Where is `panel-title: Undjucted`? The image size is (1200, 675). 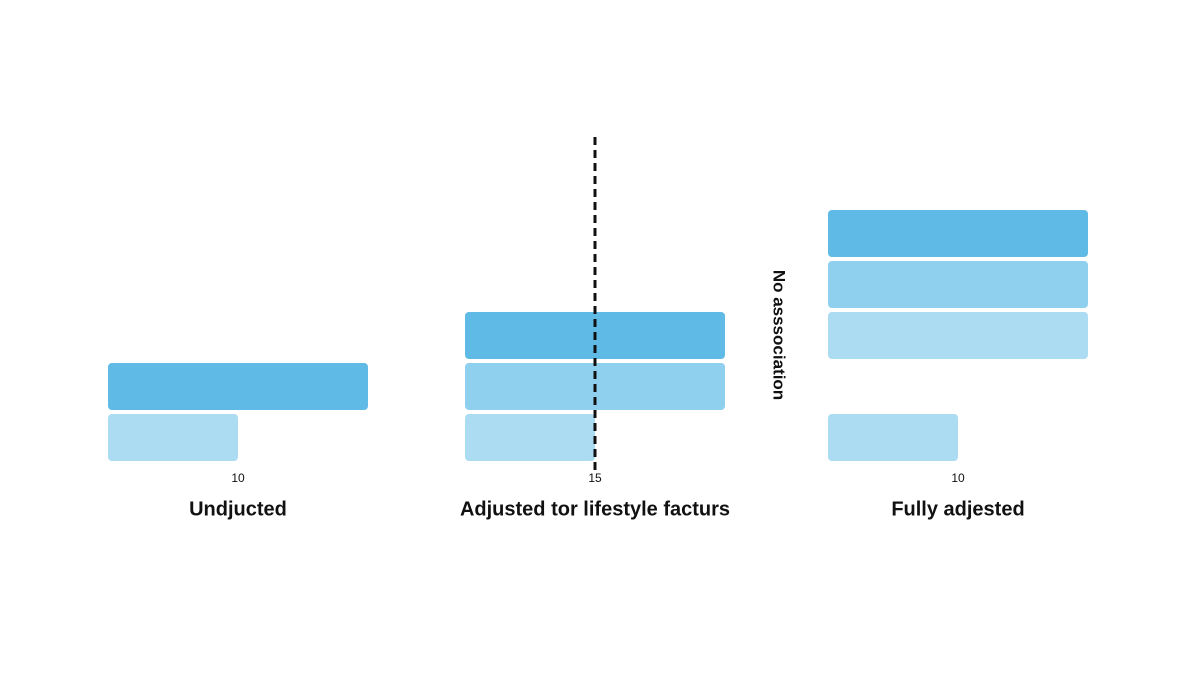 panel-title: Undjucted is located at coordinates (238, 509).